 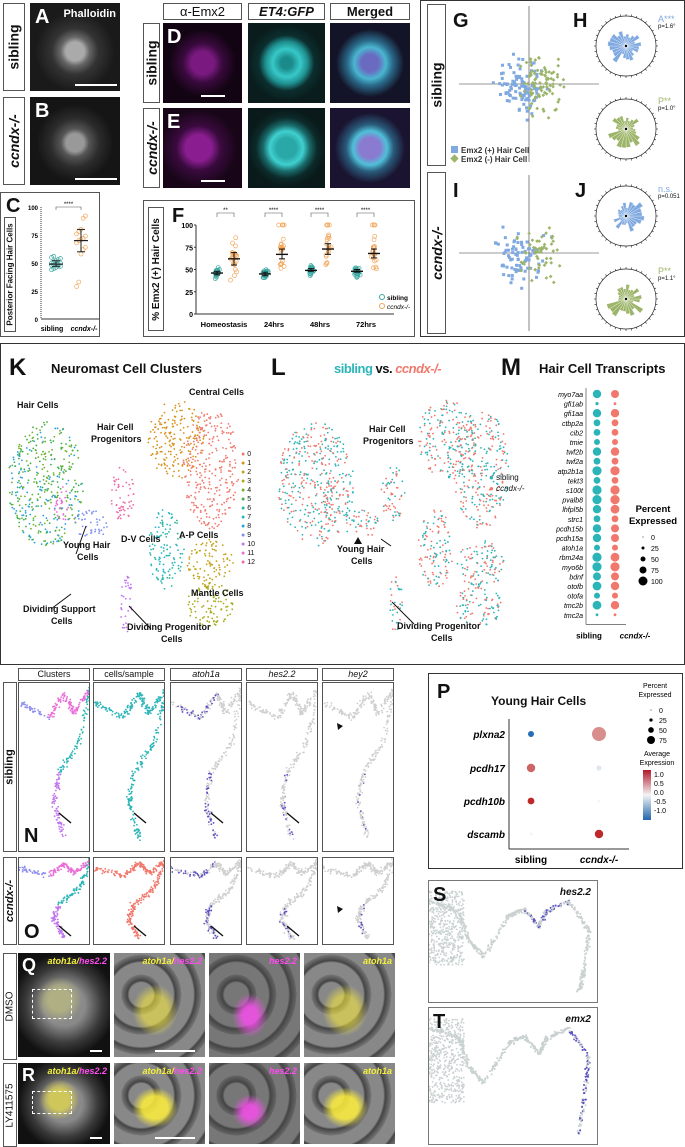 What do you see at coordinates (249, 535) in the screenshot?
I see `cluster-legend-label: 9` at bounding box center [249, 535].